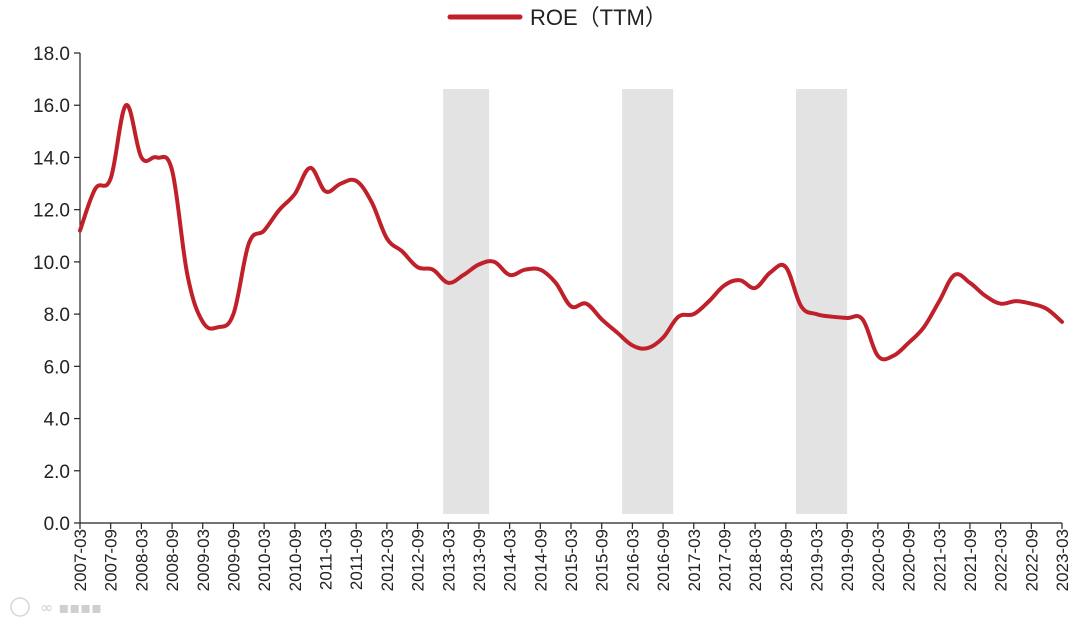  I want to click on x-tick-label: 2007-09, so click(111, 560).